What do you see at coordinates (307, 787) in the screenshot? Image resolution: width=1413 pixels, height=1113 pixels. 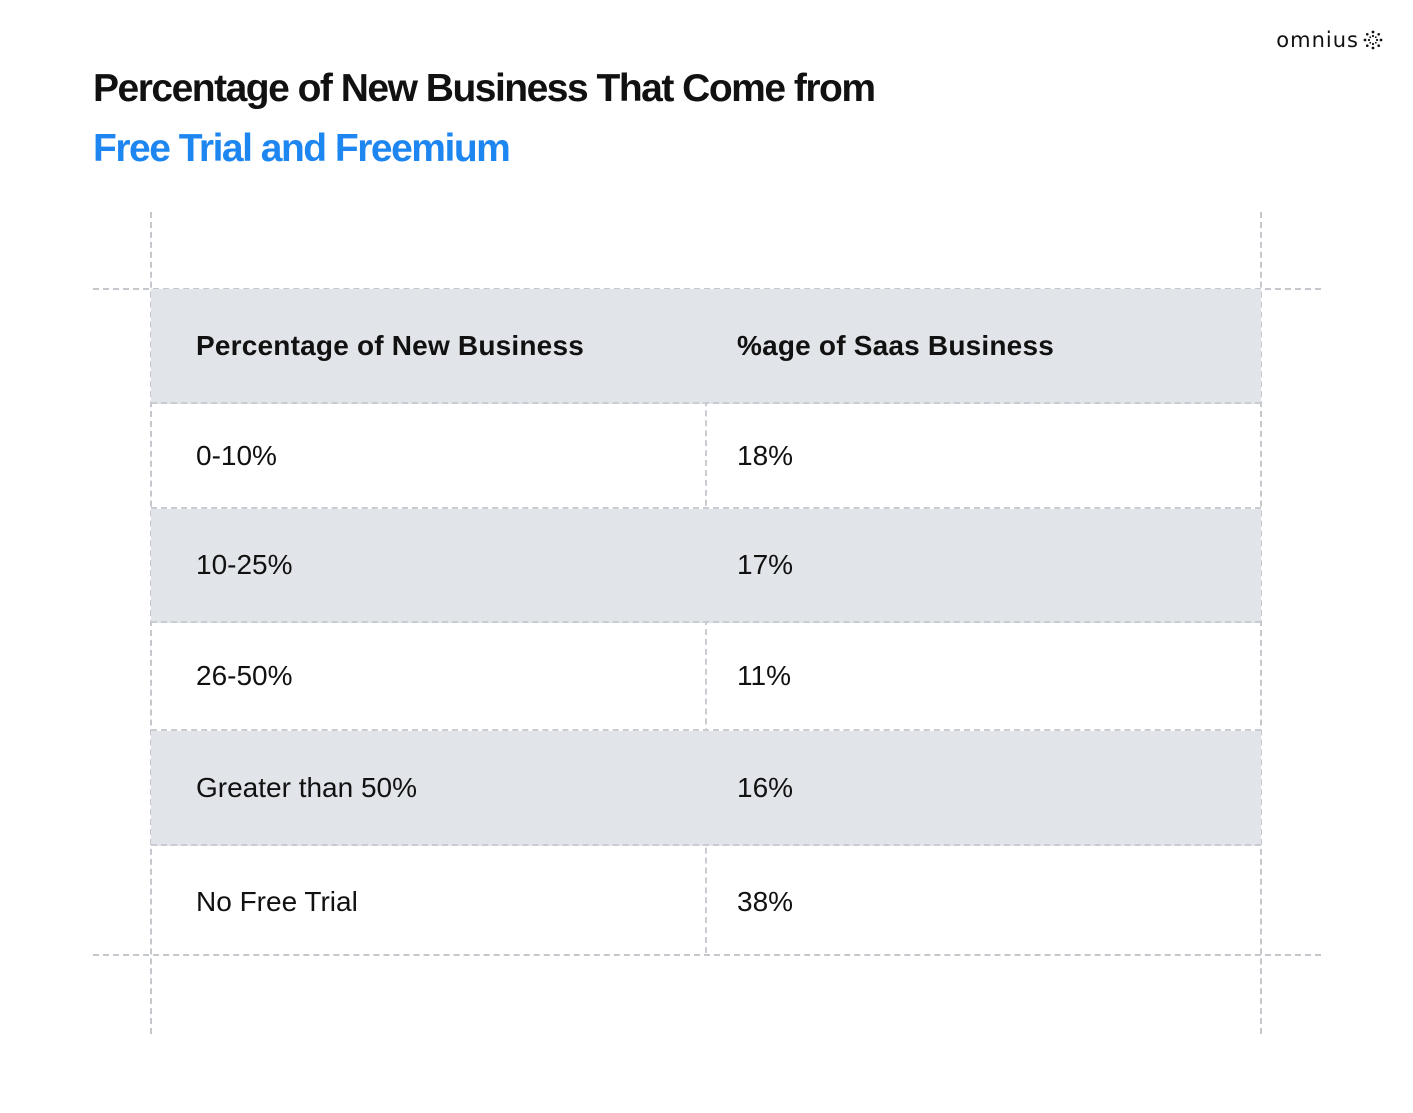 I see `table-cell-range: Greater than 50%` at bounding box center [307, 787].